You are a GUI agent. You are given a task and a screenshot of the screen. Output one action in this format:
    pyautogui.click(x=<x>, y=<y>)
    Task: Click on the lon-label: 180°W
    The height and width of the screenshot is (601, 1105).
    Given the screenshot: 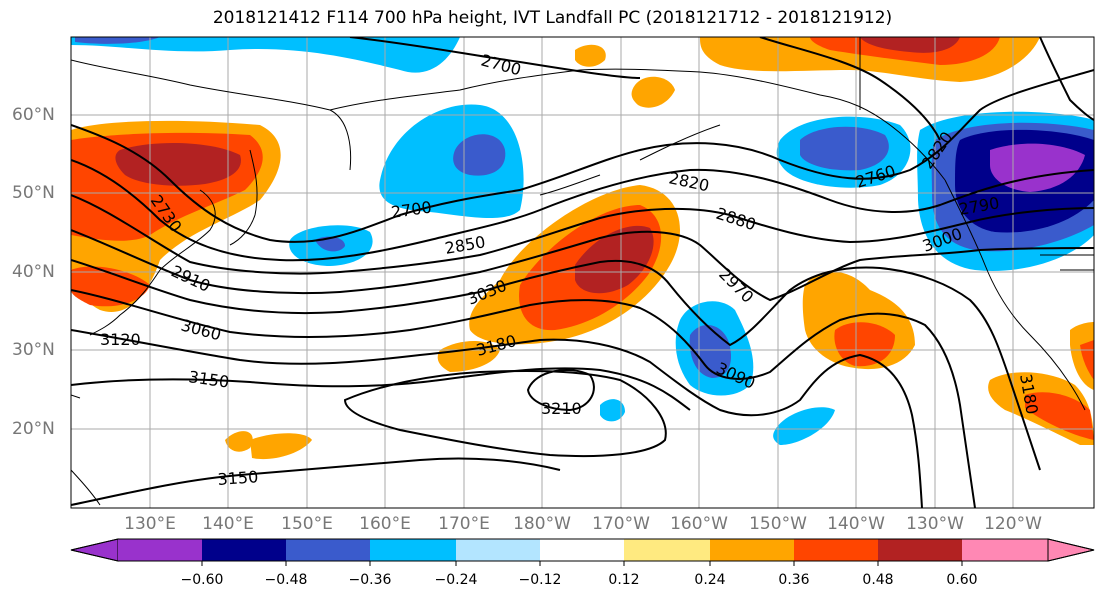 What is the action you would take?
    pyautogui.click(x=542, y=524)
    